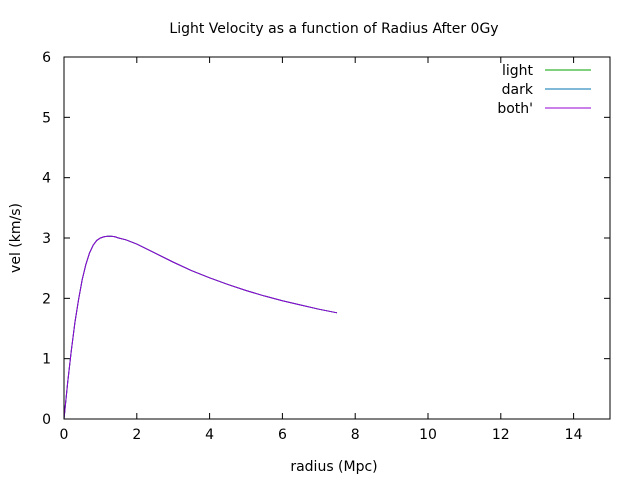 Image resolution: width=640 pixels, height=480 pixels. What do you see at coordinates (282, 435) in the screenshot?
I see `x-tick-label: 6` at bounding box center [282, 435].